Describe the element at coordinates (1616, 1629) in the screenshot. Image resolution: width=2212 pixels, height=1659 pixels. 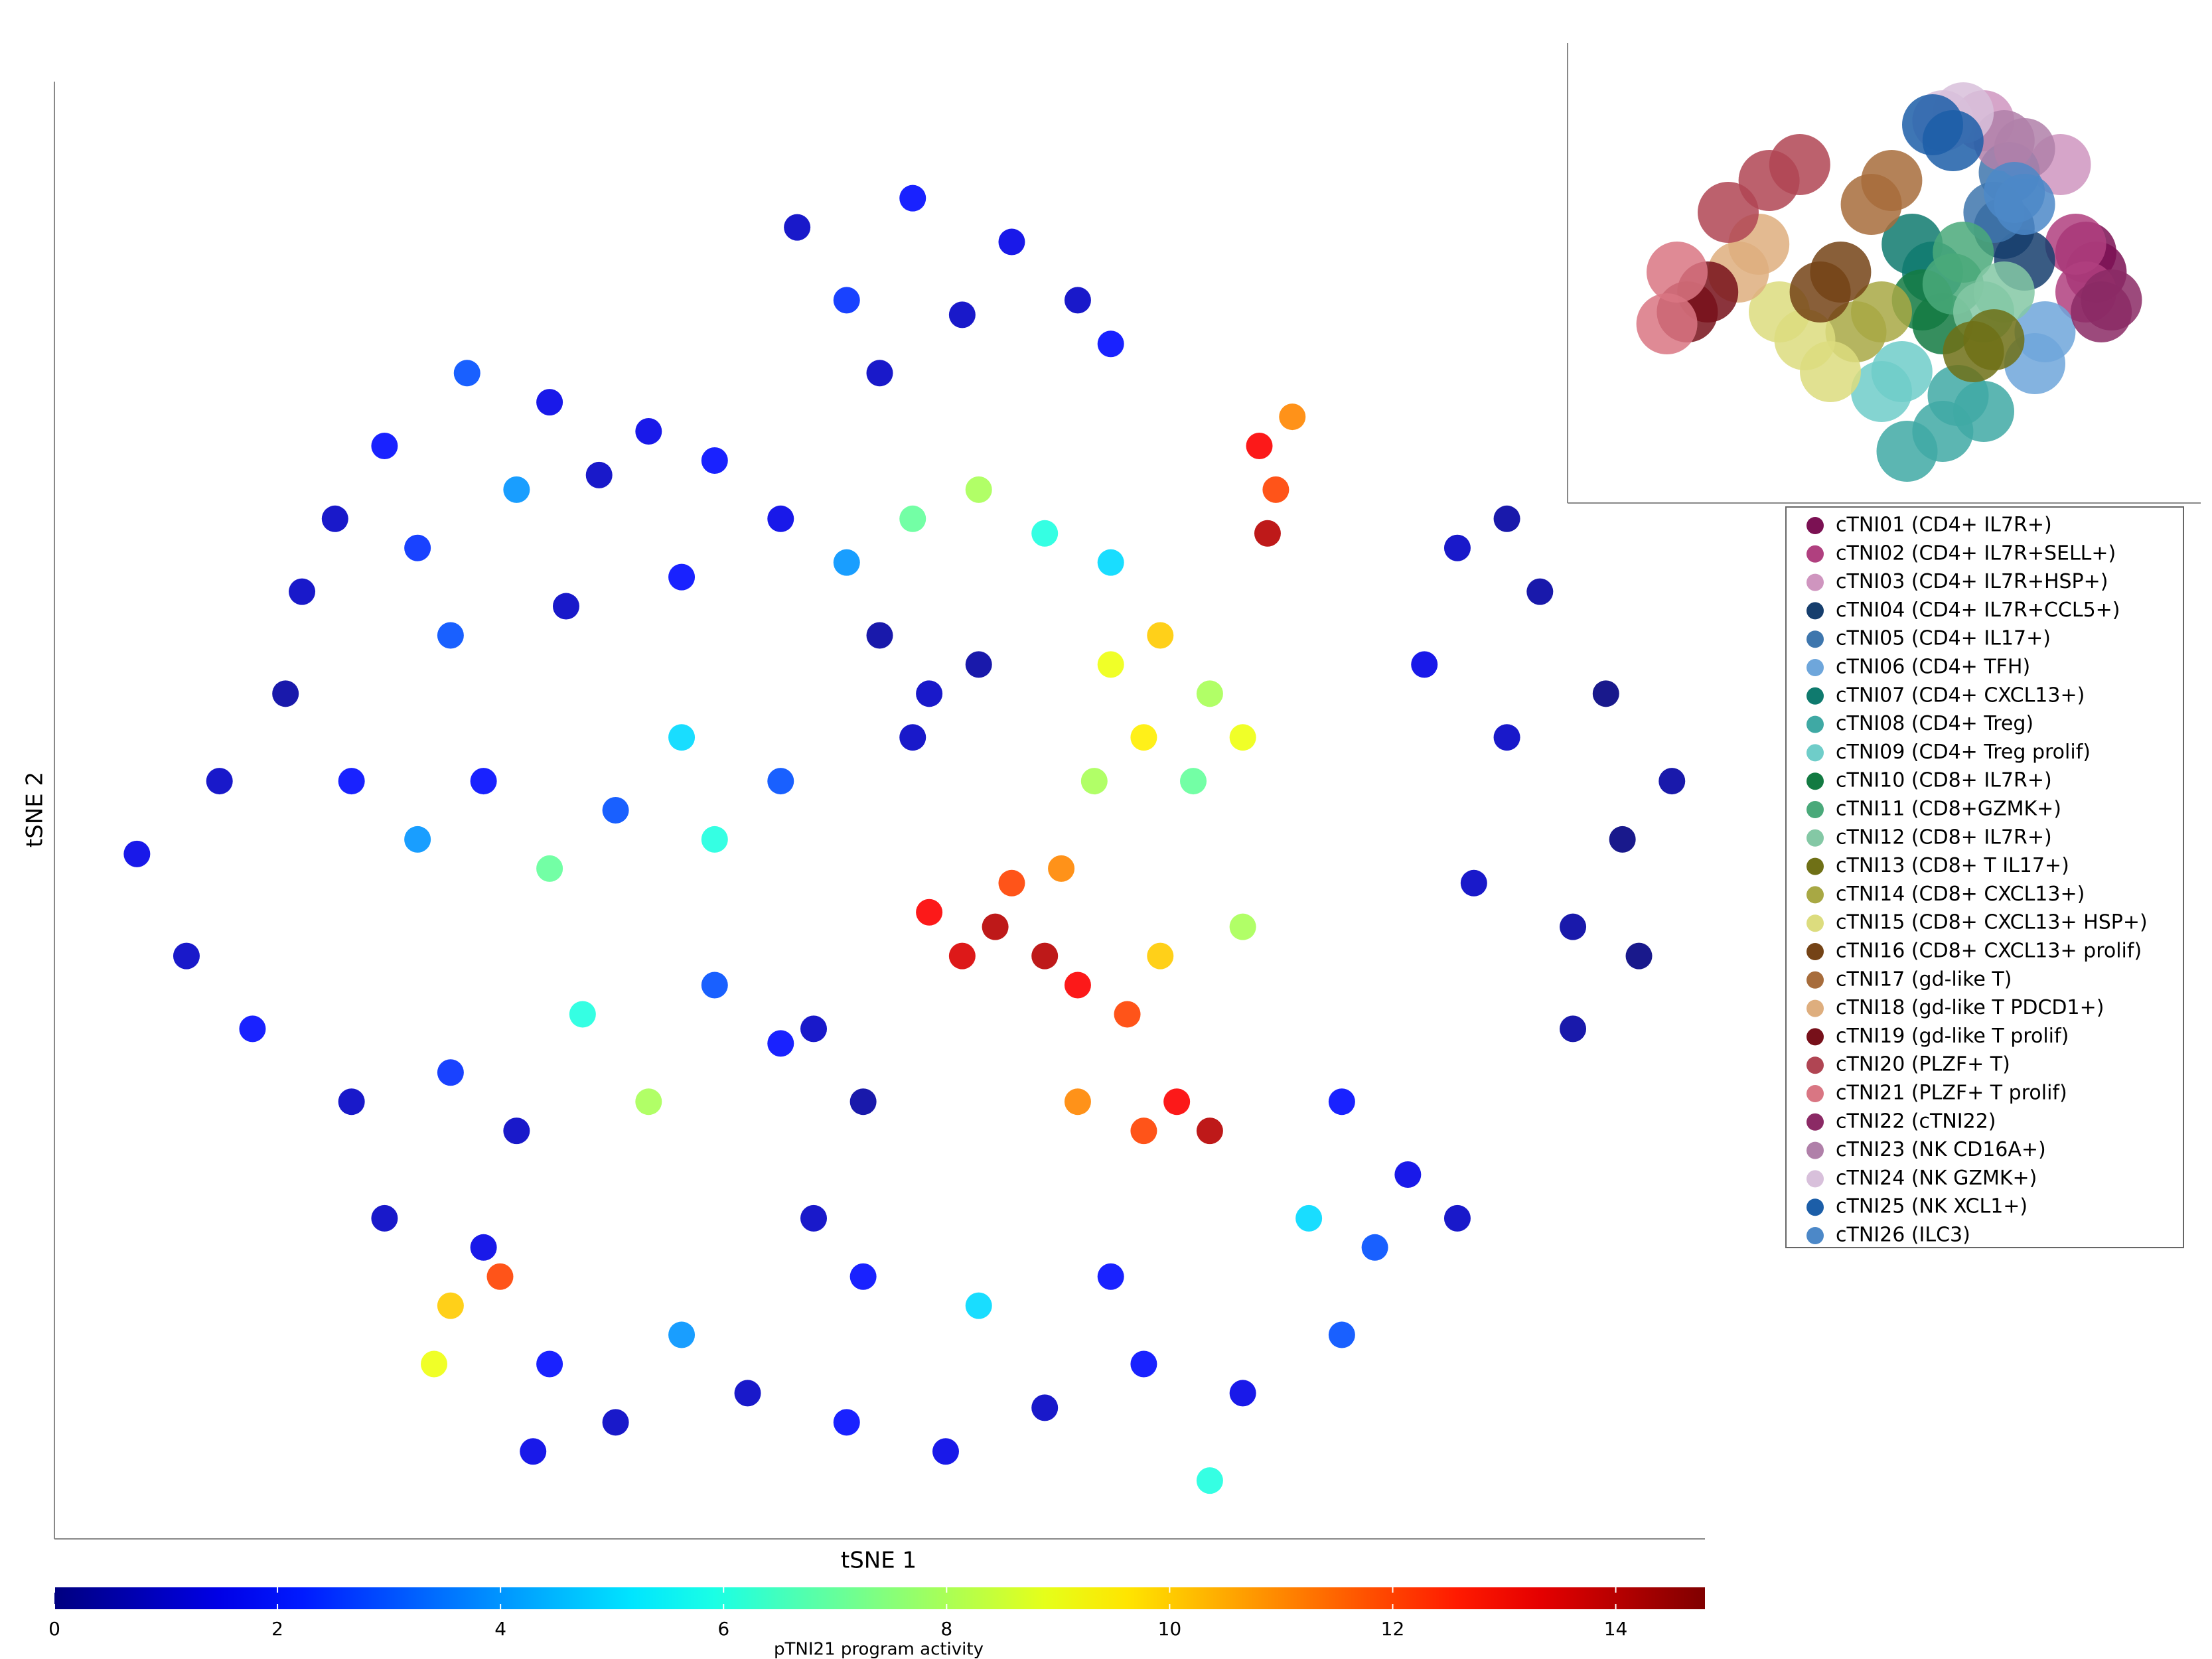
I see `colorbar-tick-label: 14` at that location.